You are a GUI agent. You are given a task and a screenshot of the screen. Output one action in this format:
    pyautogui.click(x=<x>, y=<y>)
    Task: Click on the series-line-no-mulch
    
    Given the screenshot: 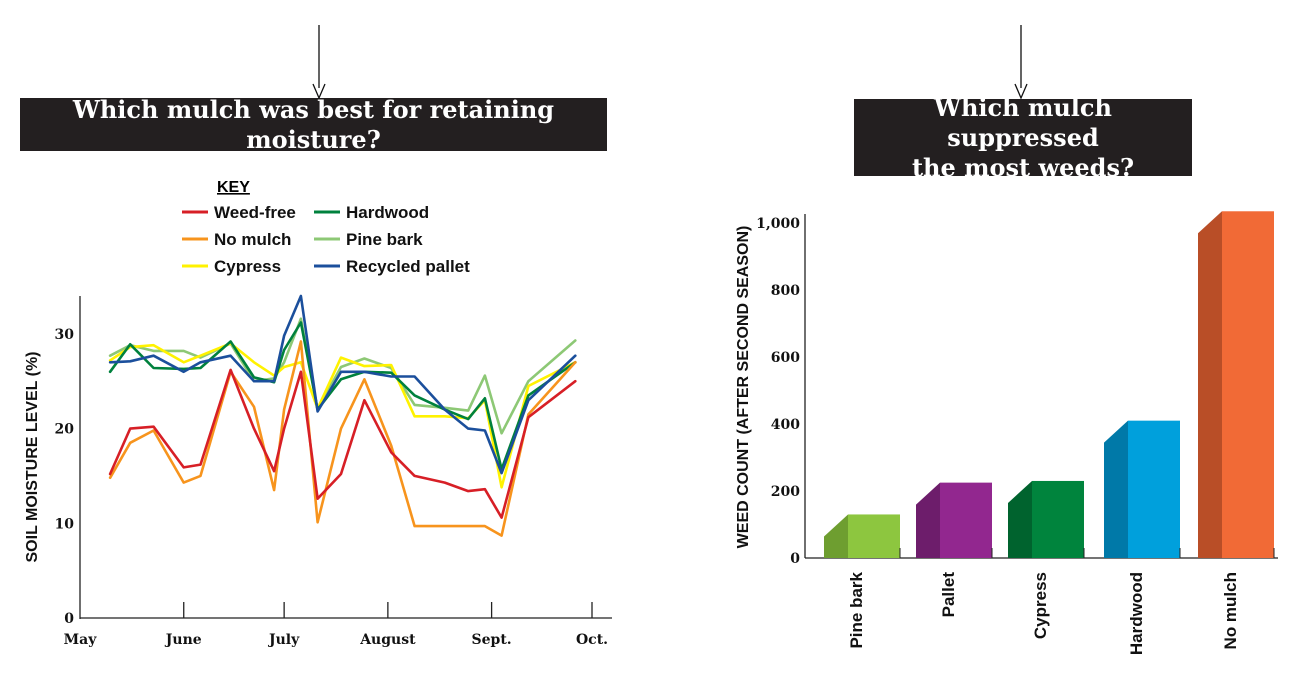 What is the action you would take?
    pyautogui.click(x=342, y=438)
    